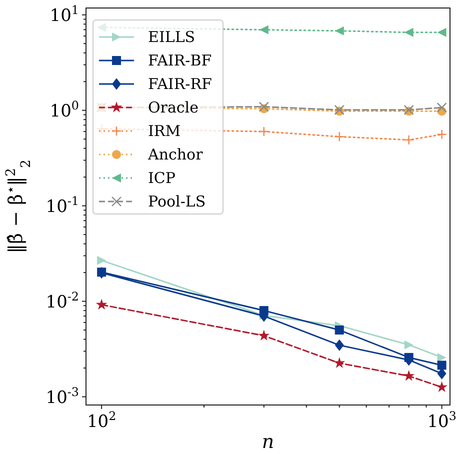 The image size is (456, 454). What do you see at coordinates (101, 420) in the screenshot?
I see `x-tick-label: 10$^{2}$` at bounding box center [101, 420].